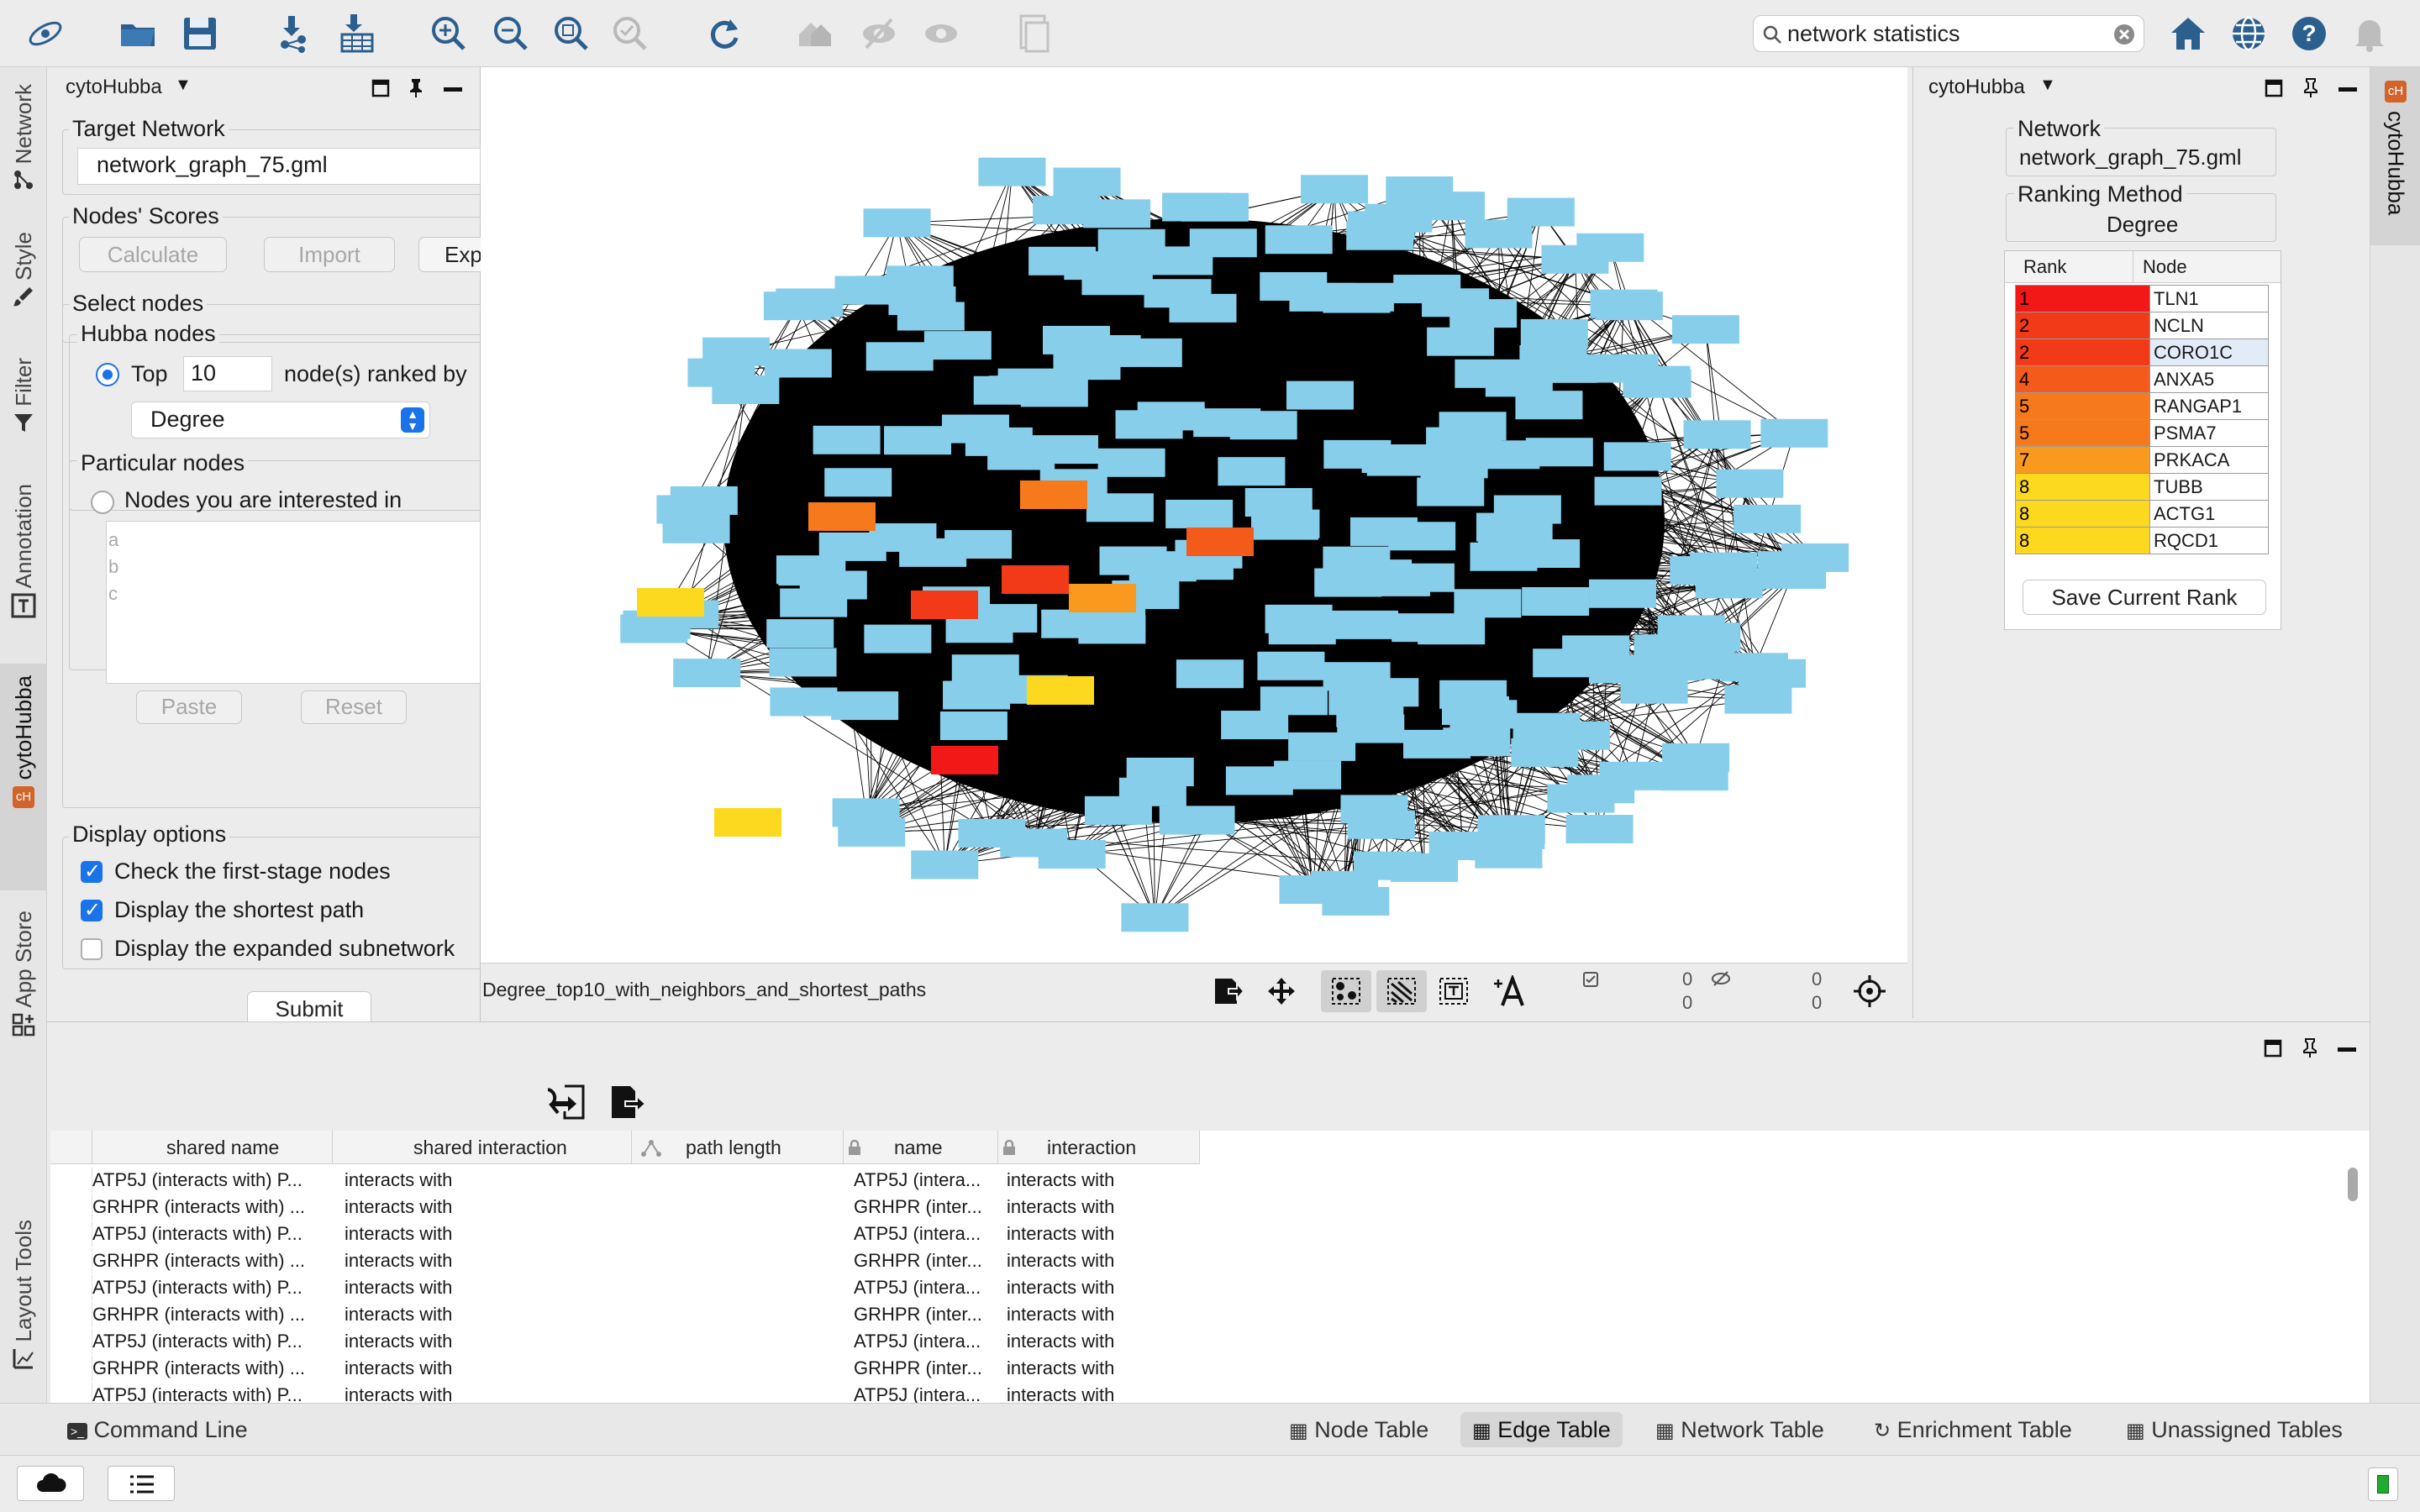 The image size is (2420, 1512). Describe the element at coordinates (569, 1102) in the screenshot. I see `import-table-data-icon` at that location.